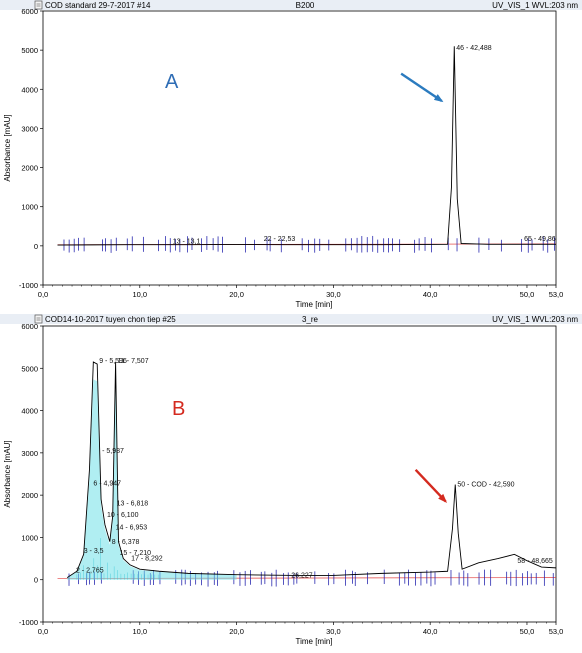  I want to click on peak-label: 15 - 7,210, so click(136, 553).